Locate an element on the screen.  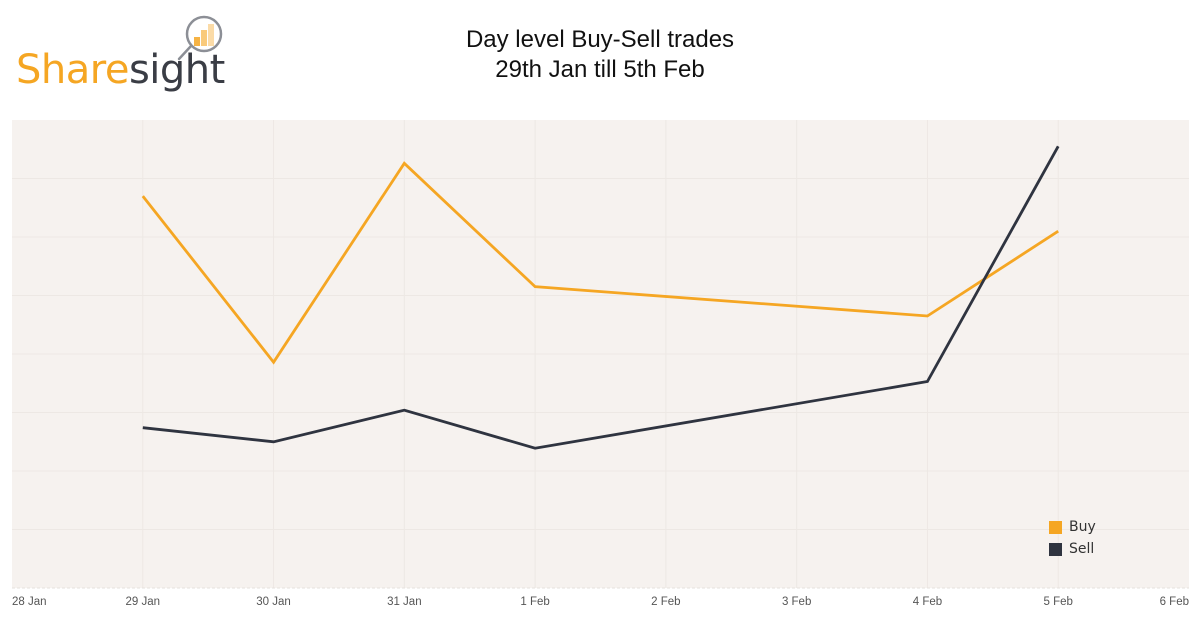
x-tick-label: 5 Feb is located at coordinates (1058, 602).